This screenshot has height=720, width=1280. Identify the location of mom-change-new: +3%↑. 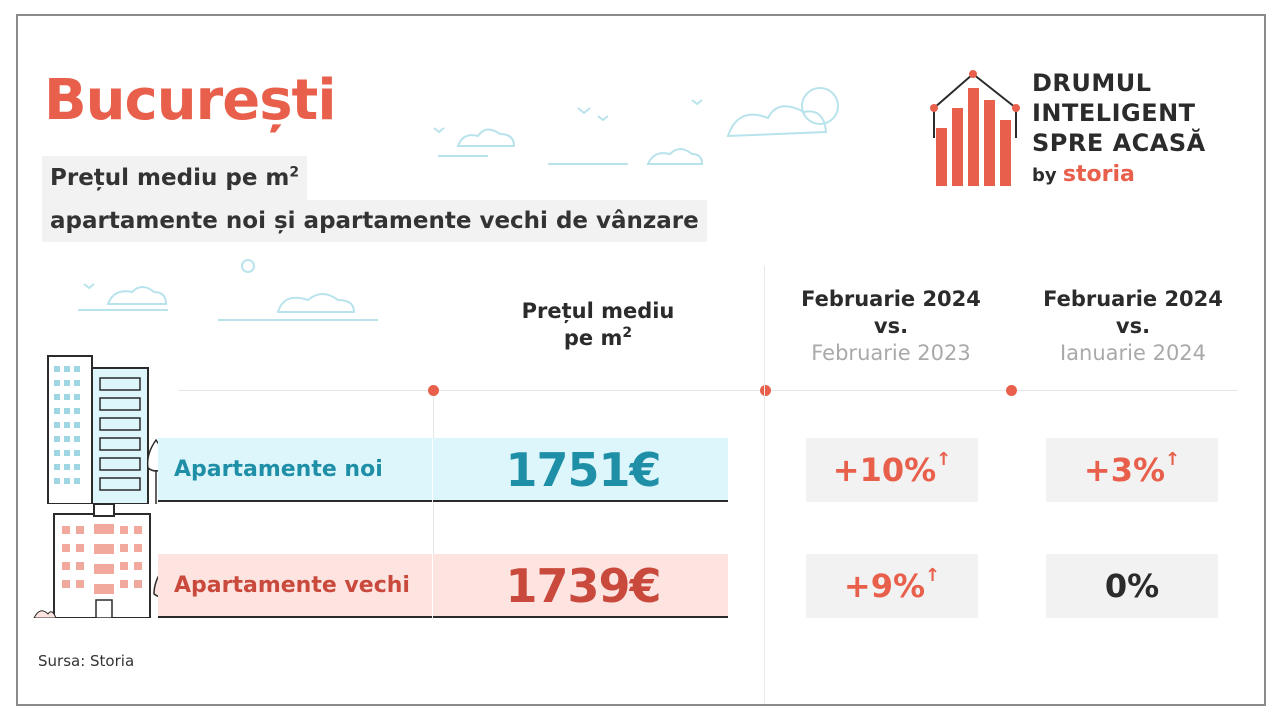
(1132, 470).